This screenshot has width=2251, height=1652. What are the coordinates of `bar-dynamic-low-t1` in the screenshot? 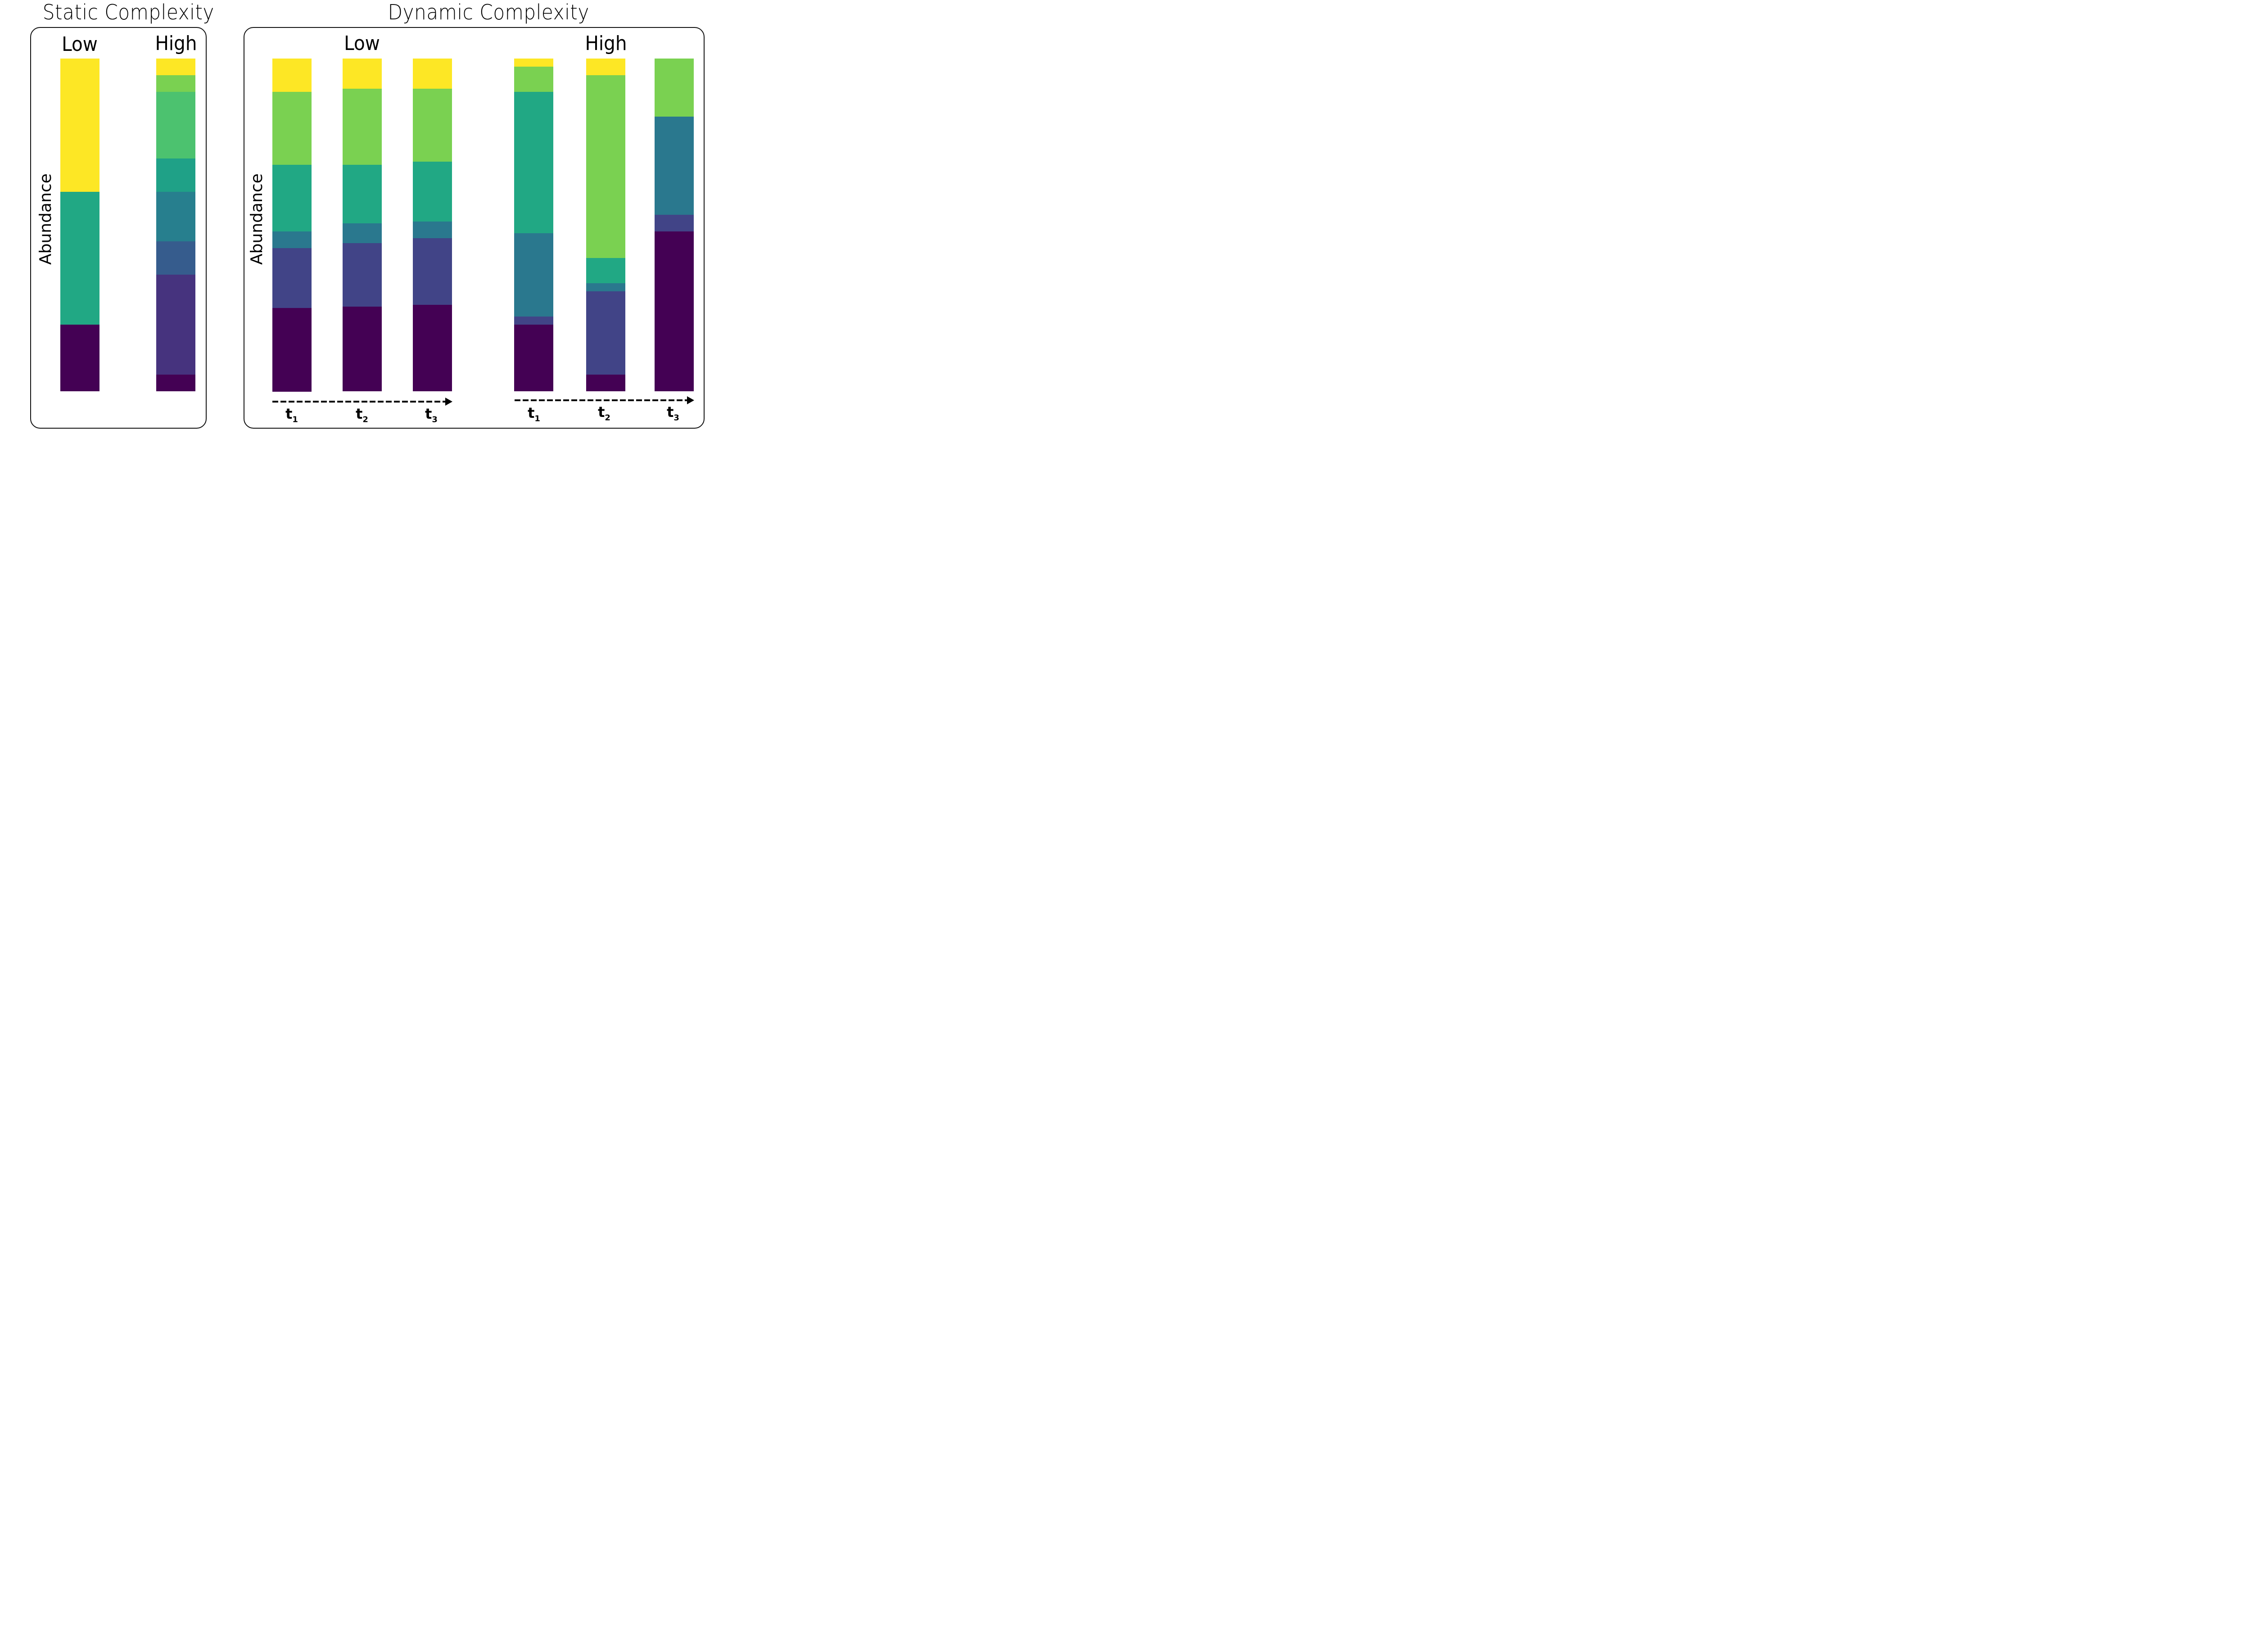 It's located at (292, 225).